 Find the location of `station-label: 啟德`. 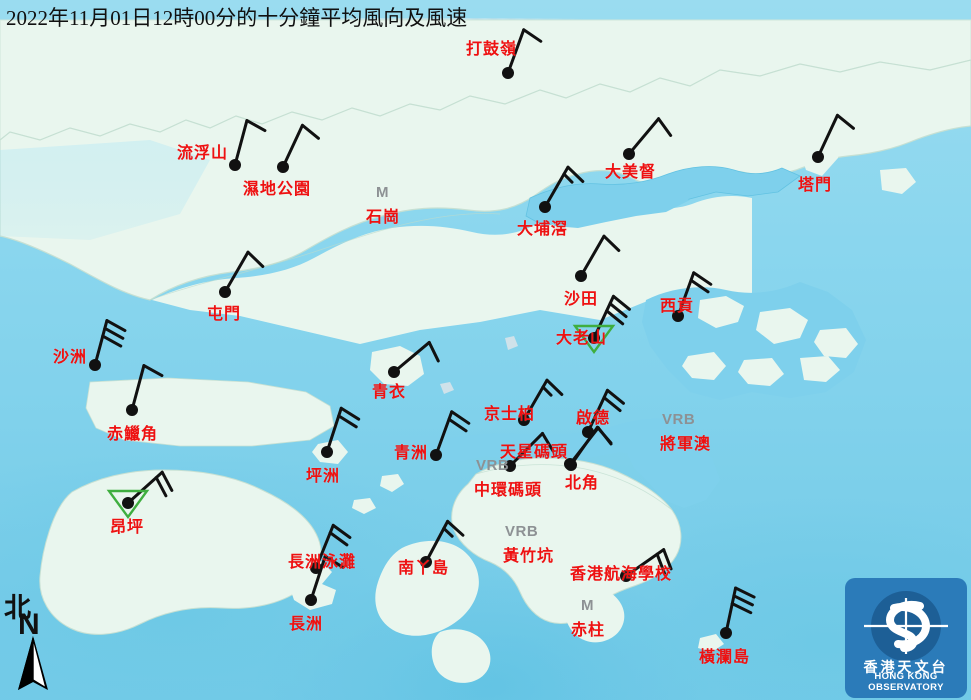

station-label: 啟德 is located at coordinates (593, 418).